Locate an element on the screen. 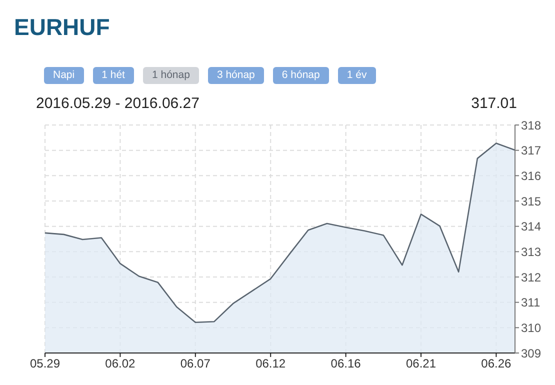  y-tick-label: 316 is located at coordinates (531, 175).